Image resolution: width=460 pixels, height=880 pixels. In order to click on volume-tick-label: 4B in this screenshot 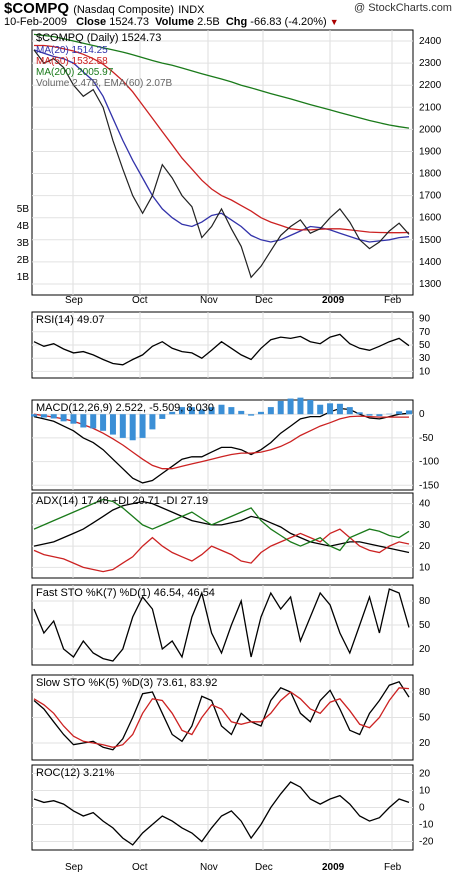, I will do `click(23, 226)`.